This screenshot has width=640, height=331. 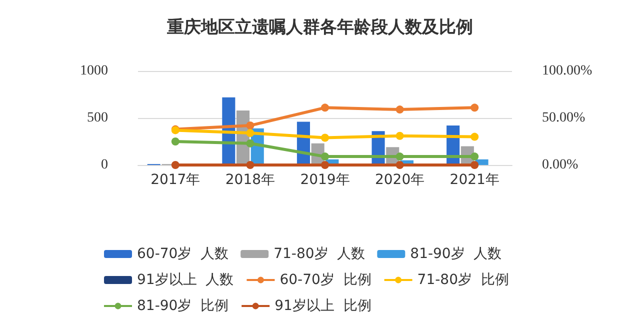 I want to click on x-tick-label: 2020年, so click(x=399, y=180).